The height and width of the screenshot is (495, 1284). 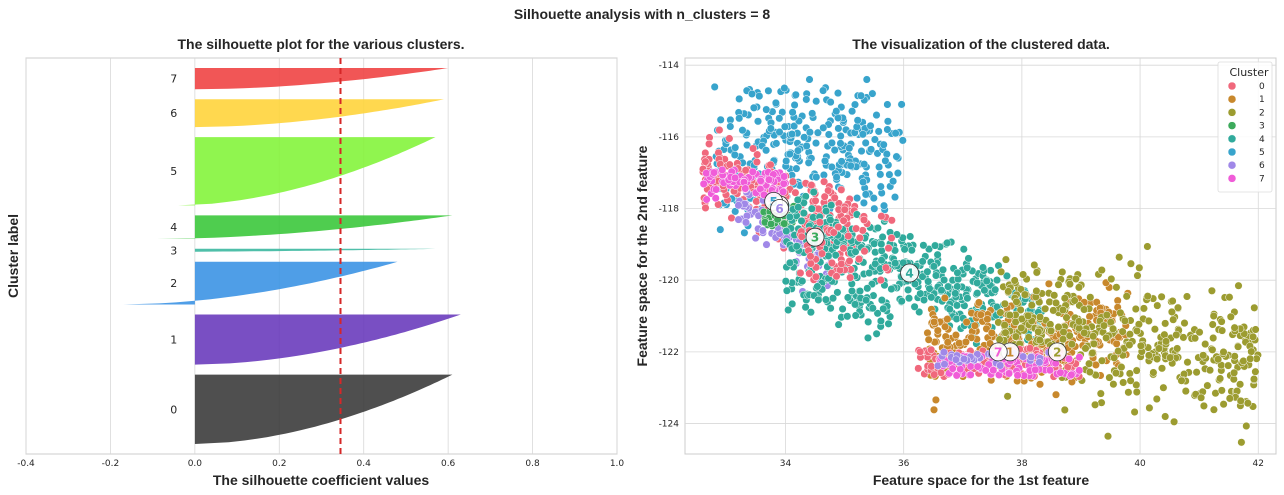 I want to click on legend-label: 5, so click(x=1262, y=153).